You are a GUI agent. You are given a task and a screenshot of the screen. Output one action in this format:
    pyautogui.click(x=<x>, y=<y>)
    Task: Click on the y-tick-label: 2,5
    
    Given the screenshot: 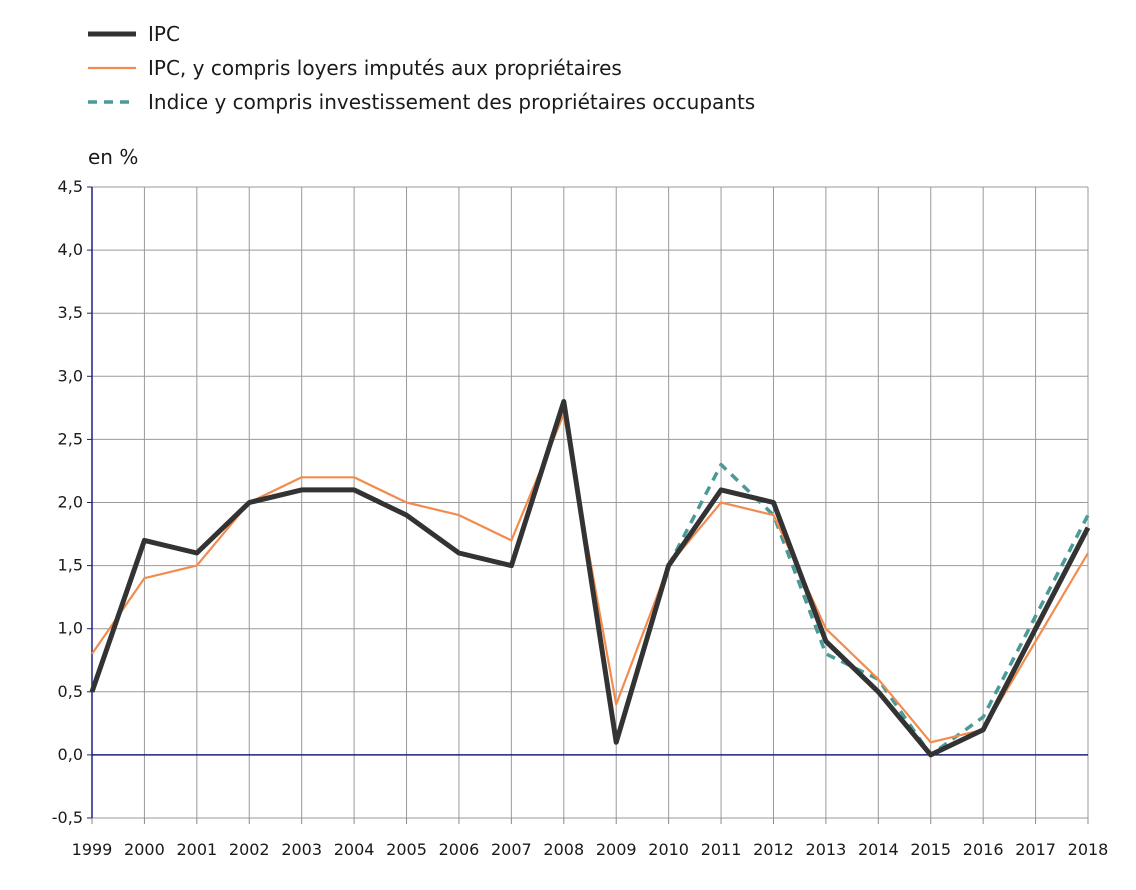 What is the action you would take?
    pyautogui.click(x=70, y=438)
    